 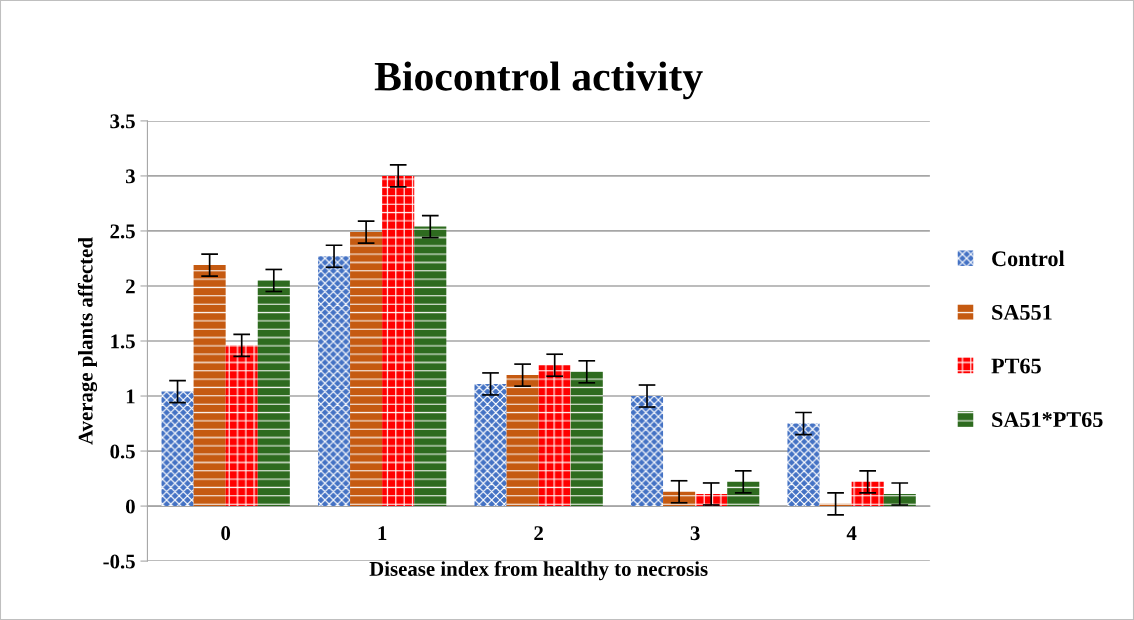 I want to click on y-tick-label: 1.5, so click(x=123, y=341).